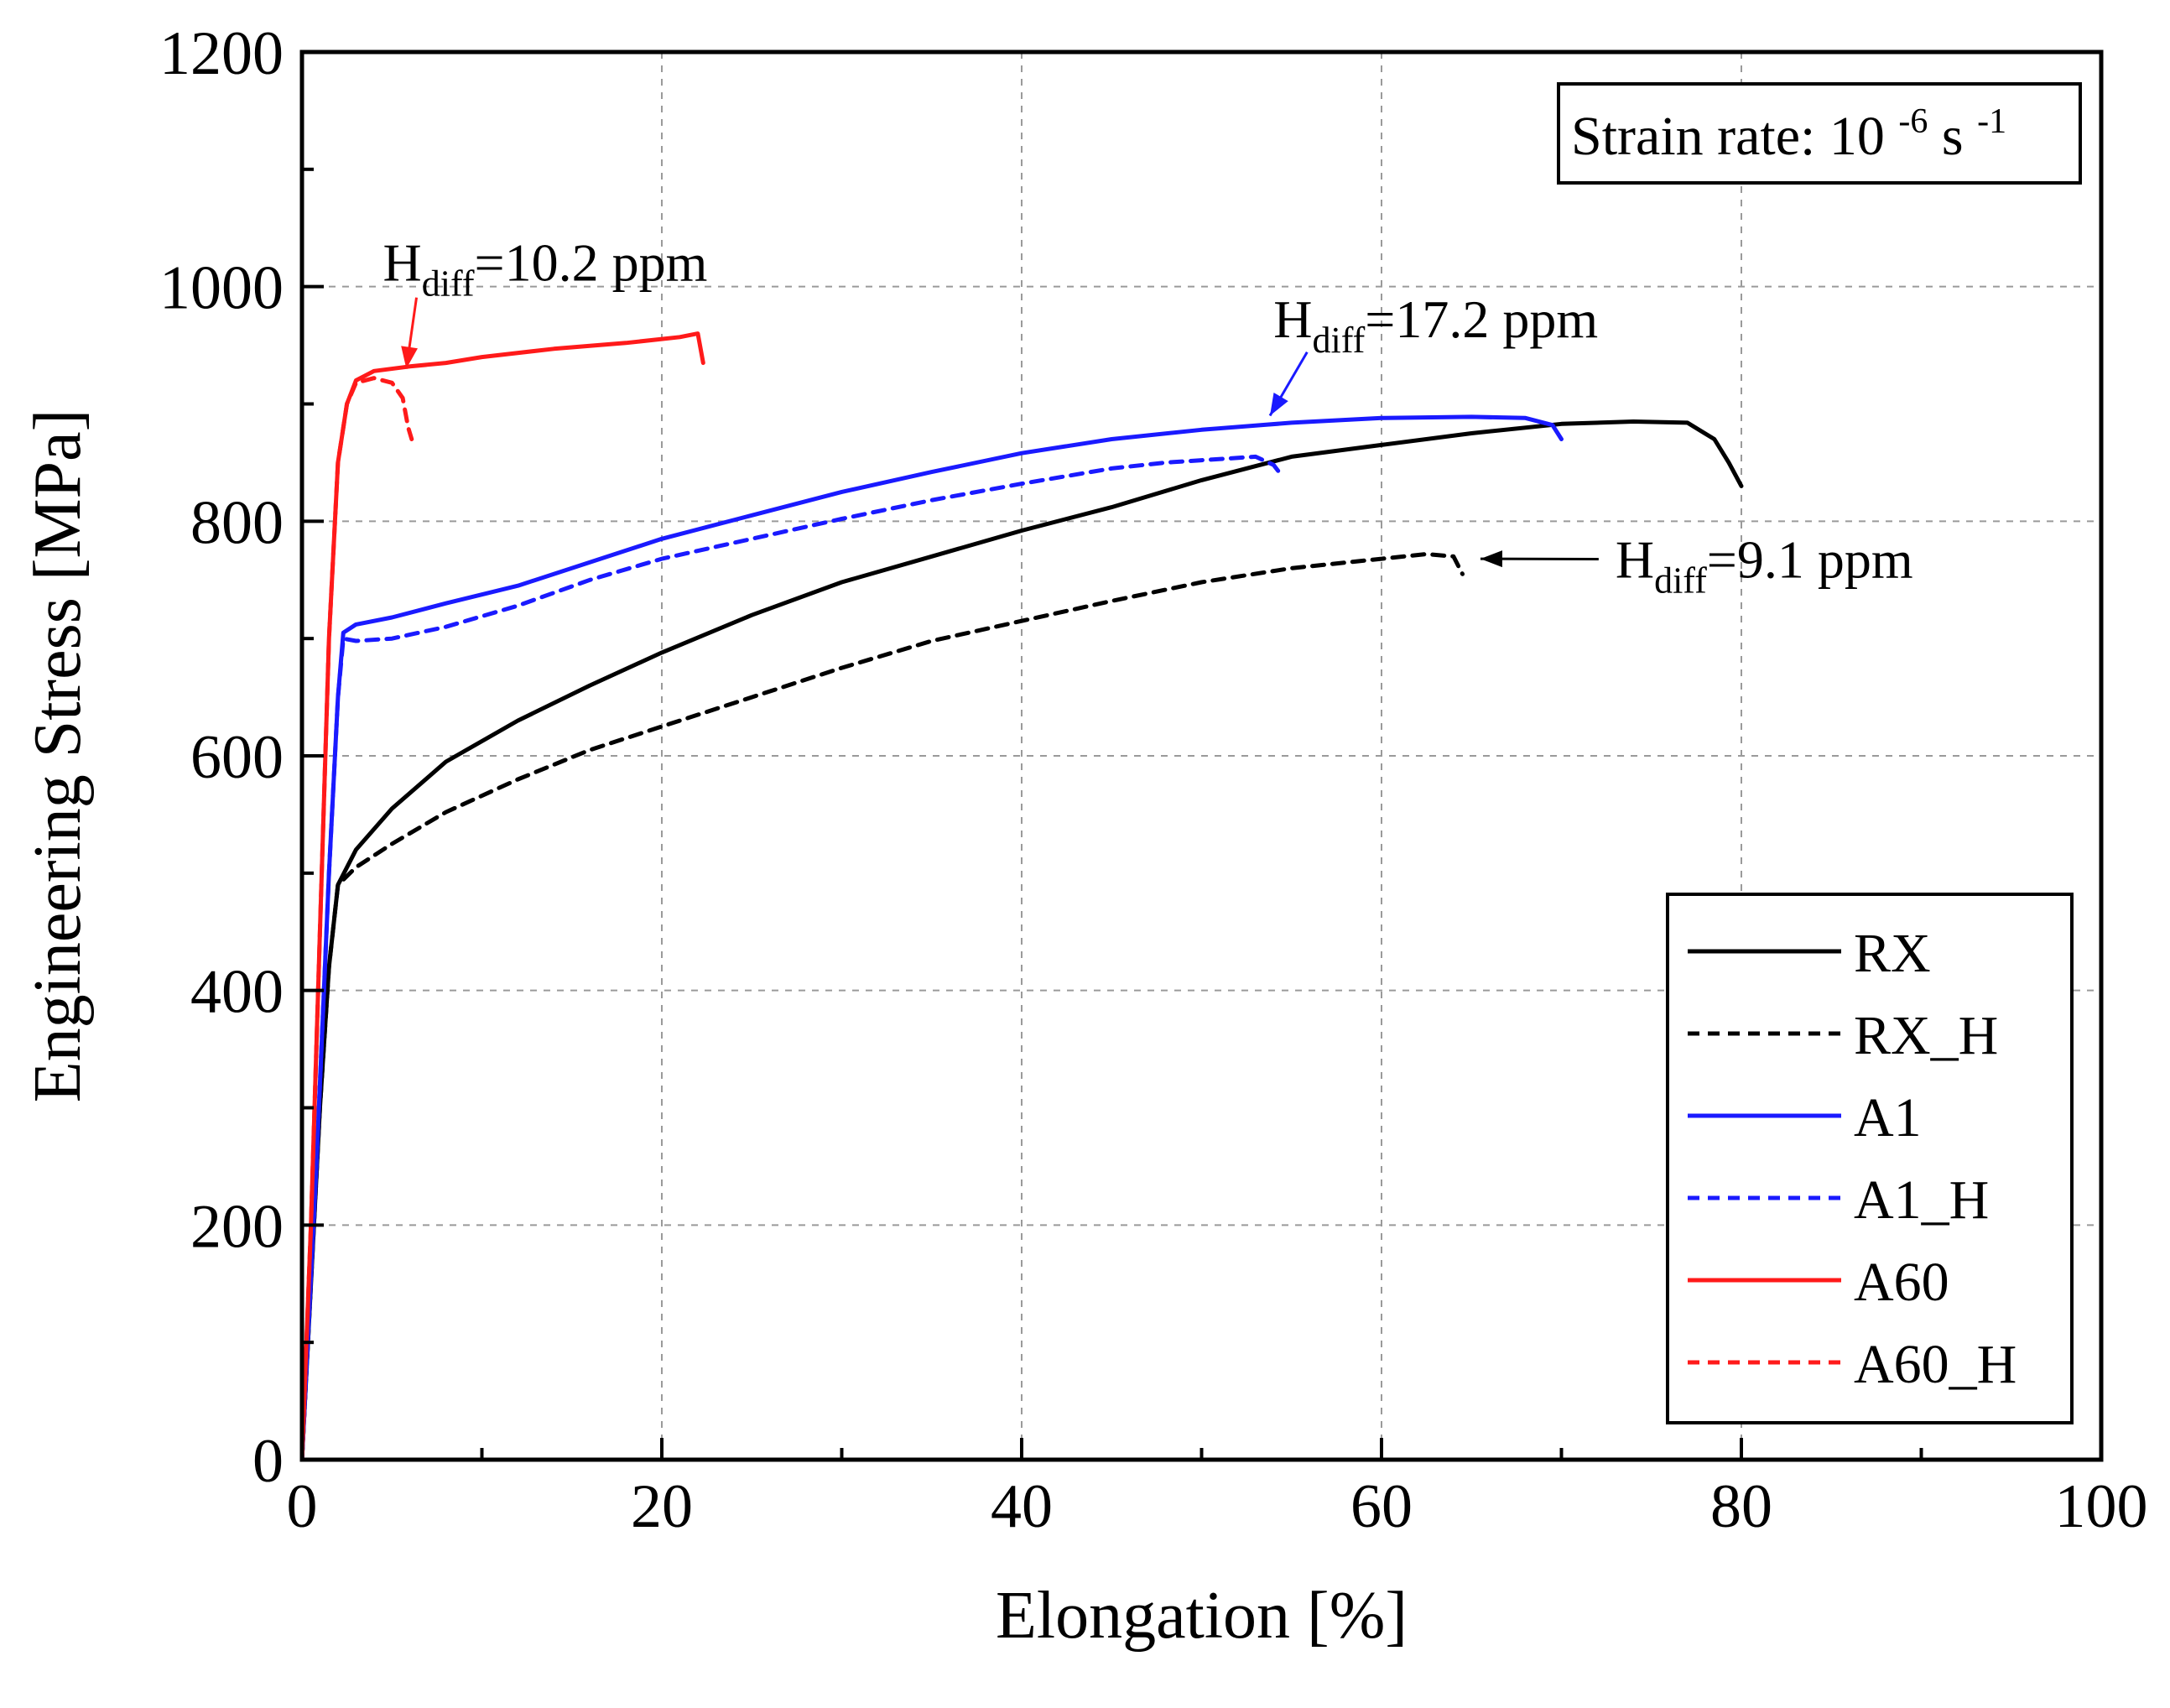 The height and width of the screenshot is (1708, 2170). What do you see at coordinates (590, 263) in the screenshot?
I see `annotation-value-0: =10.2 ppm` at bounding box center [590, 263].